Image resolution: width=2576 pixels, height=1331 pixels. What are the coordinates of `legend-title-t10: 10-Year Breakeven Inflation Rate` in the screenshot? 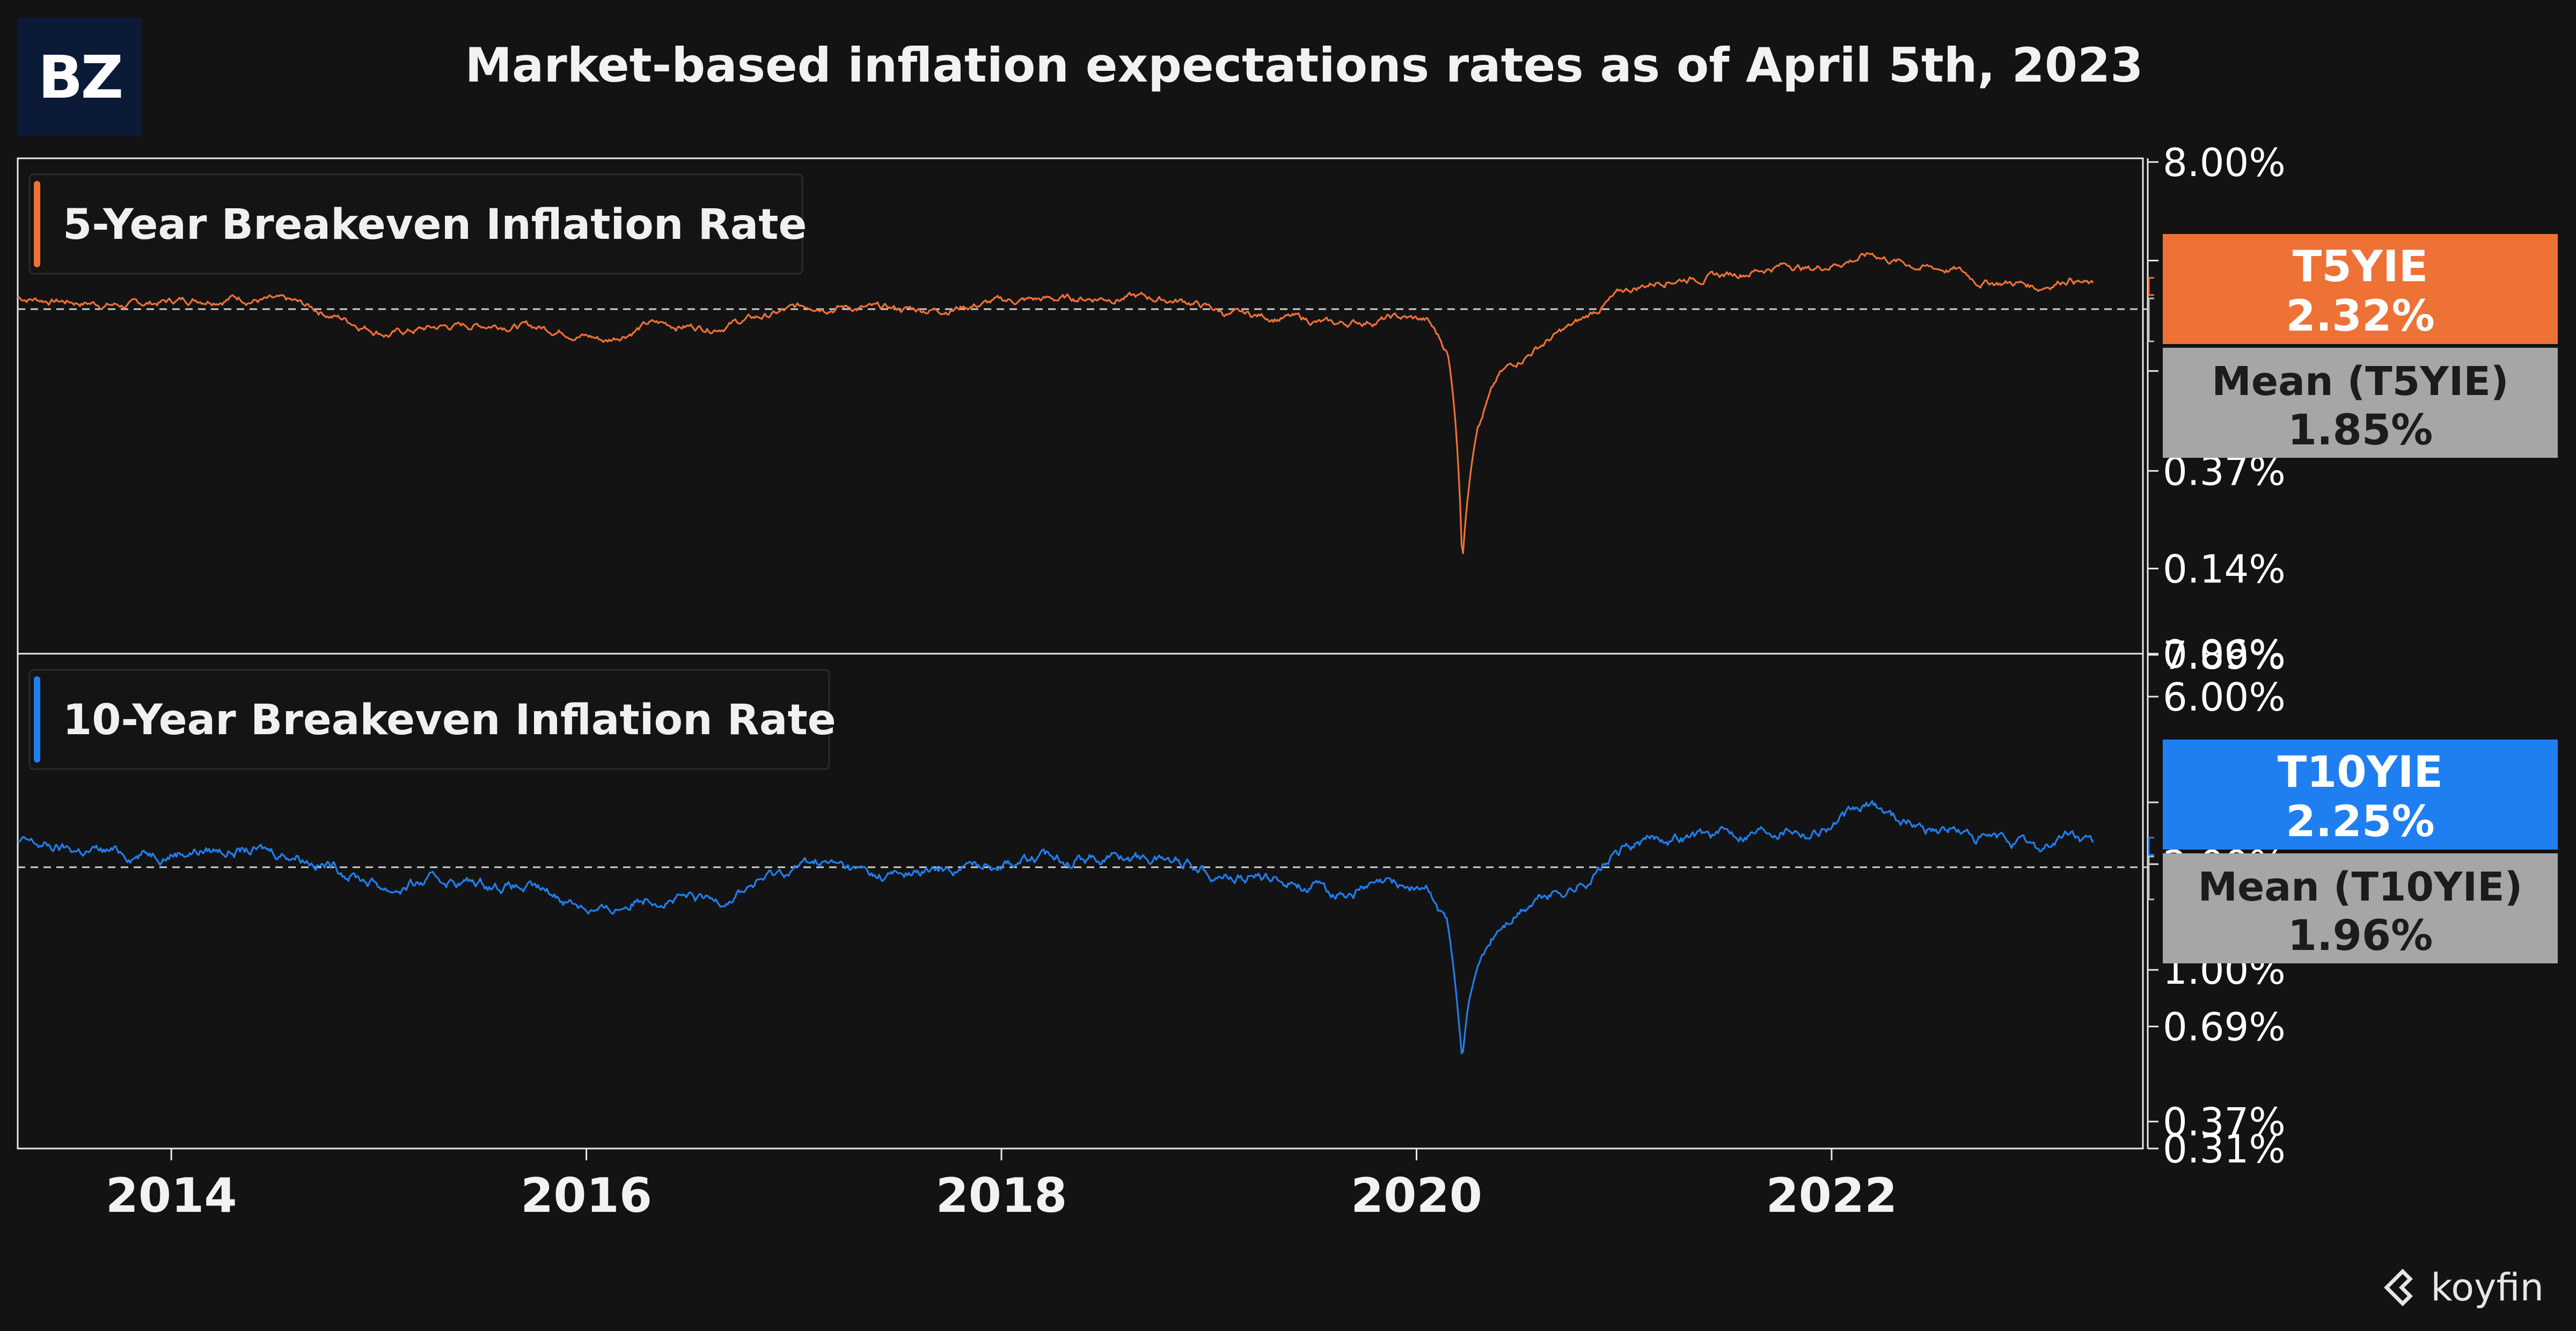 It's located at (449, 720).